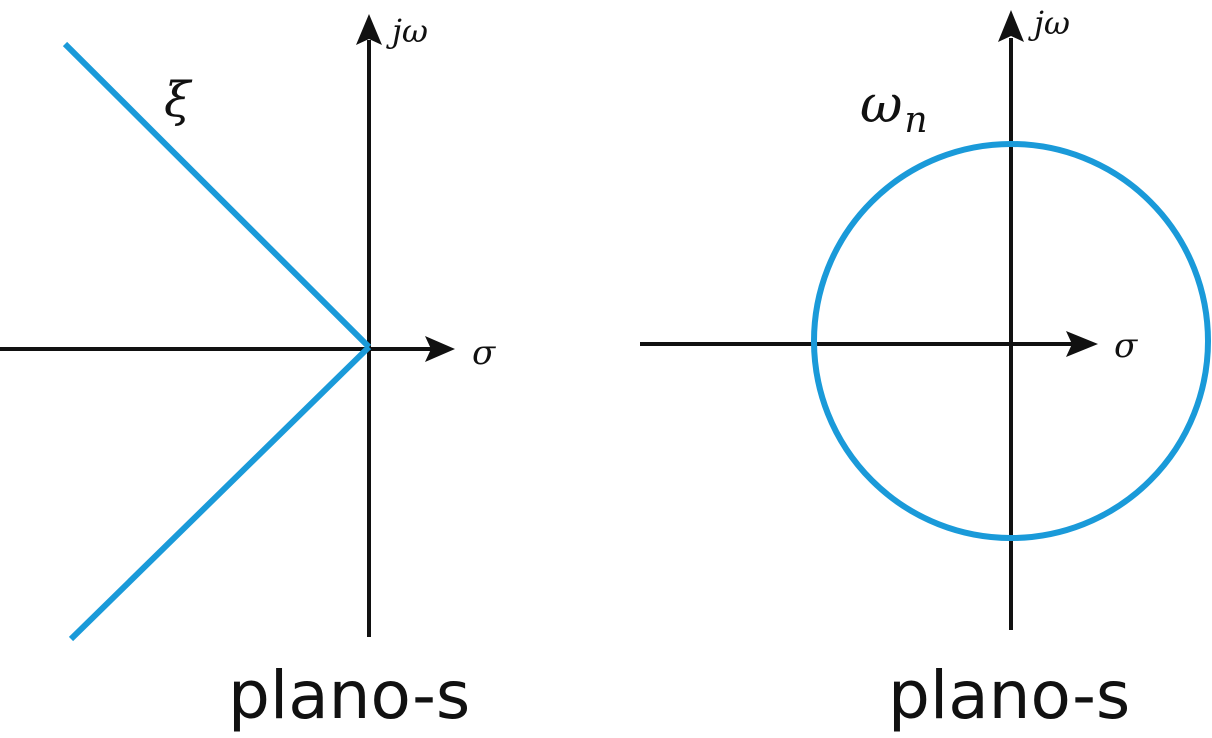  Describe the element at coordinates (440, 349) in the screenshot. I see `left-real-axis-arrowhead` at that location.